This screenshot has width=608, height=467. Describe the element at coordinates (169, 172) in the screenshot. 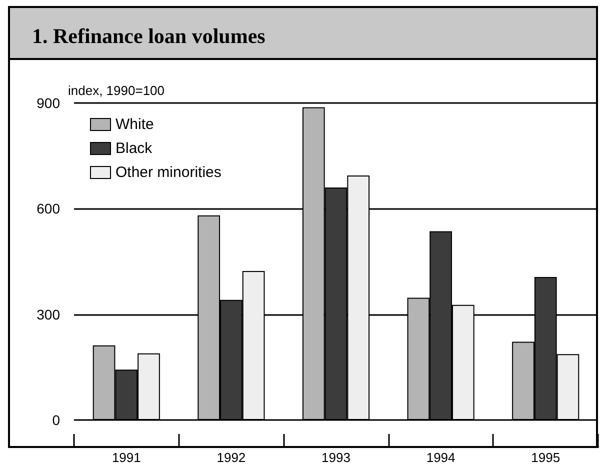

I see `legend-label: Other minorities` at that location.